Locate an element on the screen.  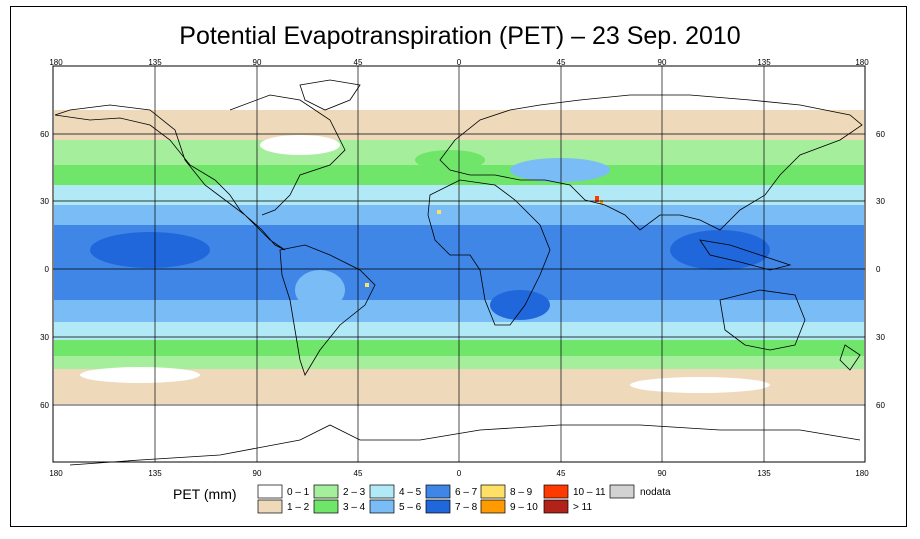
patch-southern-africa is located at coordinates (520, 305).